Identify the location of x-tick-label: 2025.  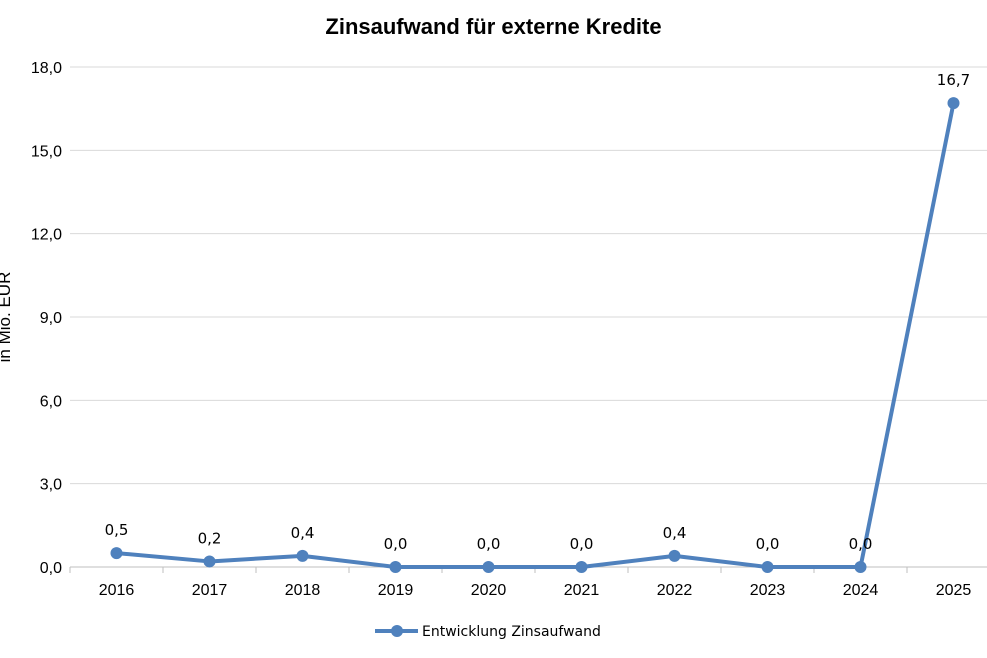
(954, 590).